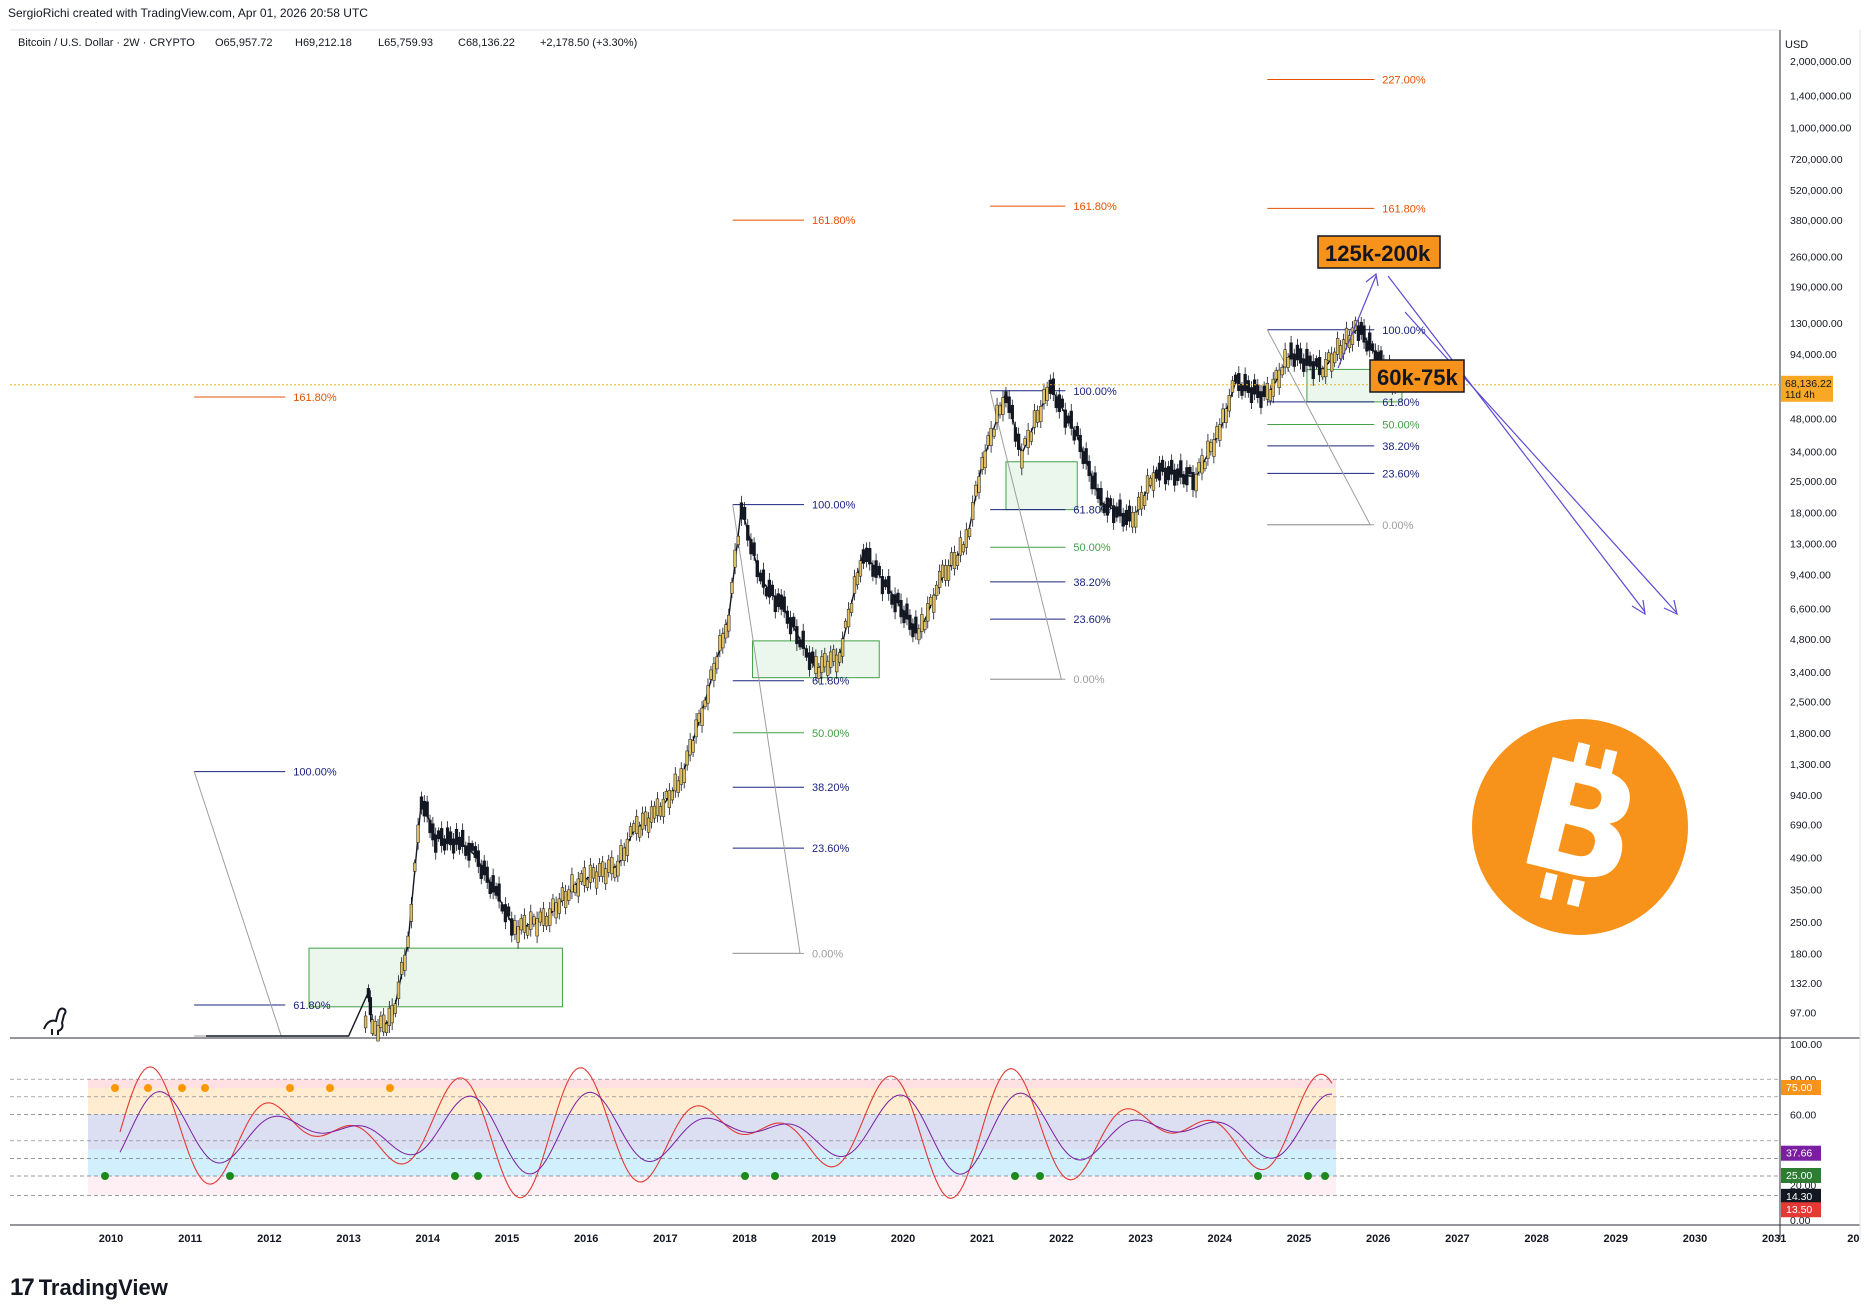  I want to click on fib-level-label: 0.00%, so click(1088, 680).